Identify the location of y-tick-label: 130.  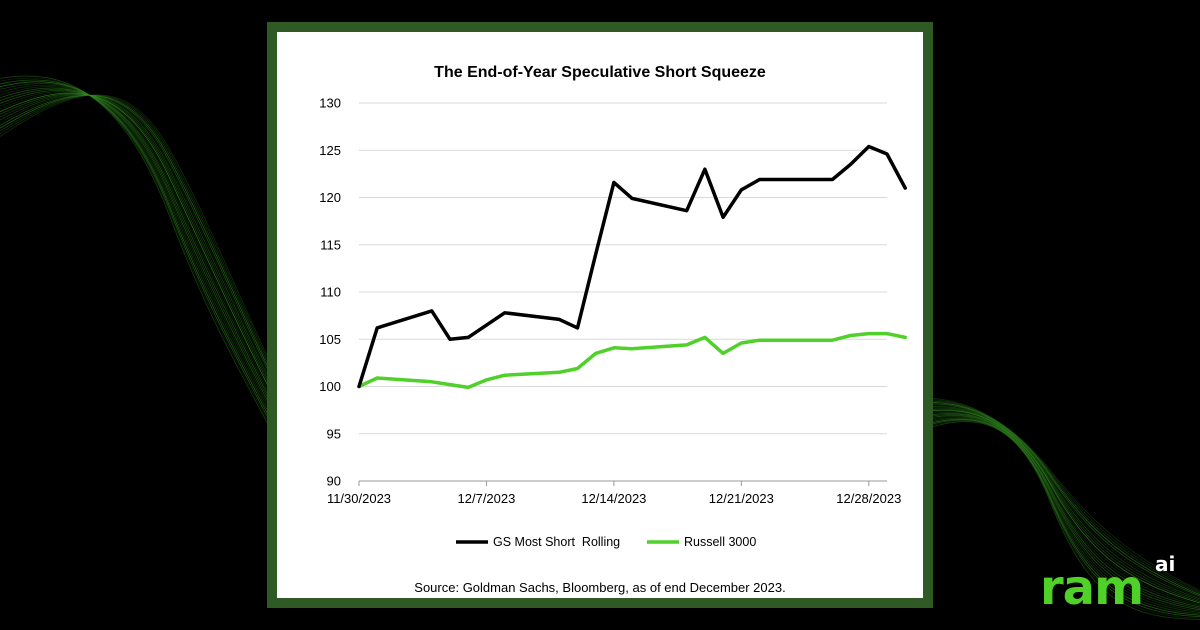
(330, 103).